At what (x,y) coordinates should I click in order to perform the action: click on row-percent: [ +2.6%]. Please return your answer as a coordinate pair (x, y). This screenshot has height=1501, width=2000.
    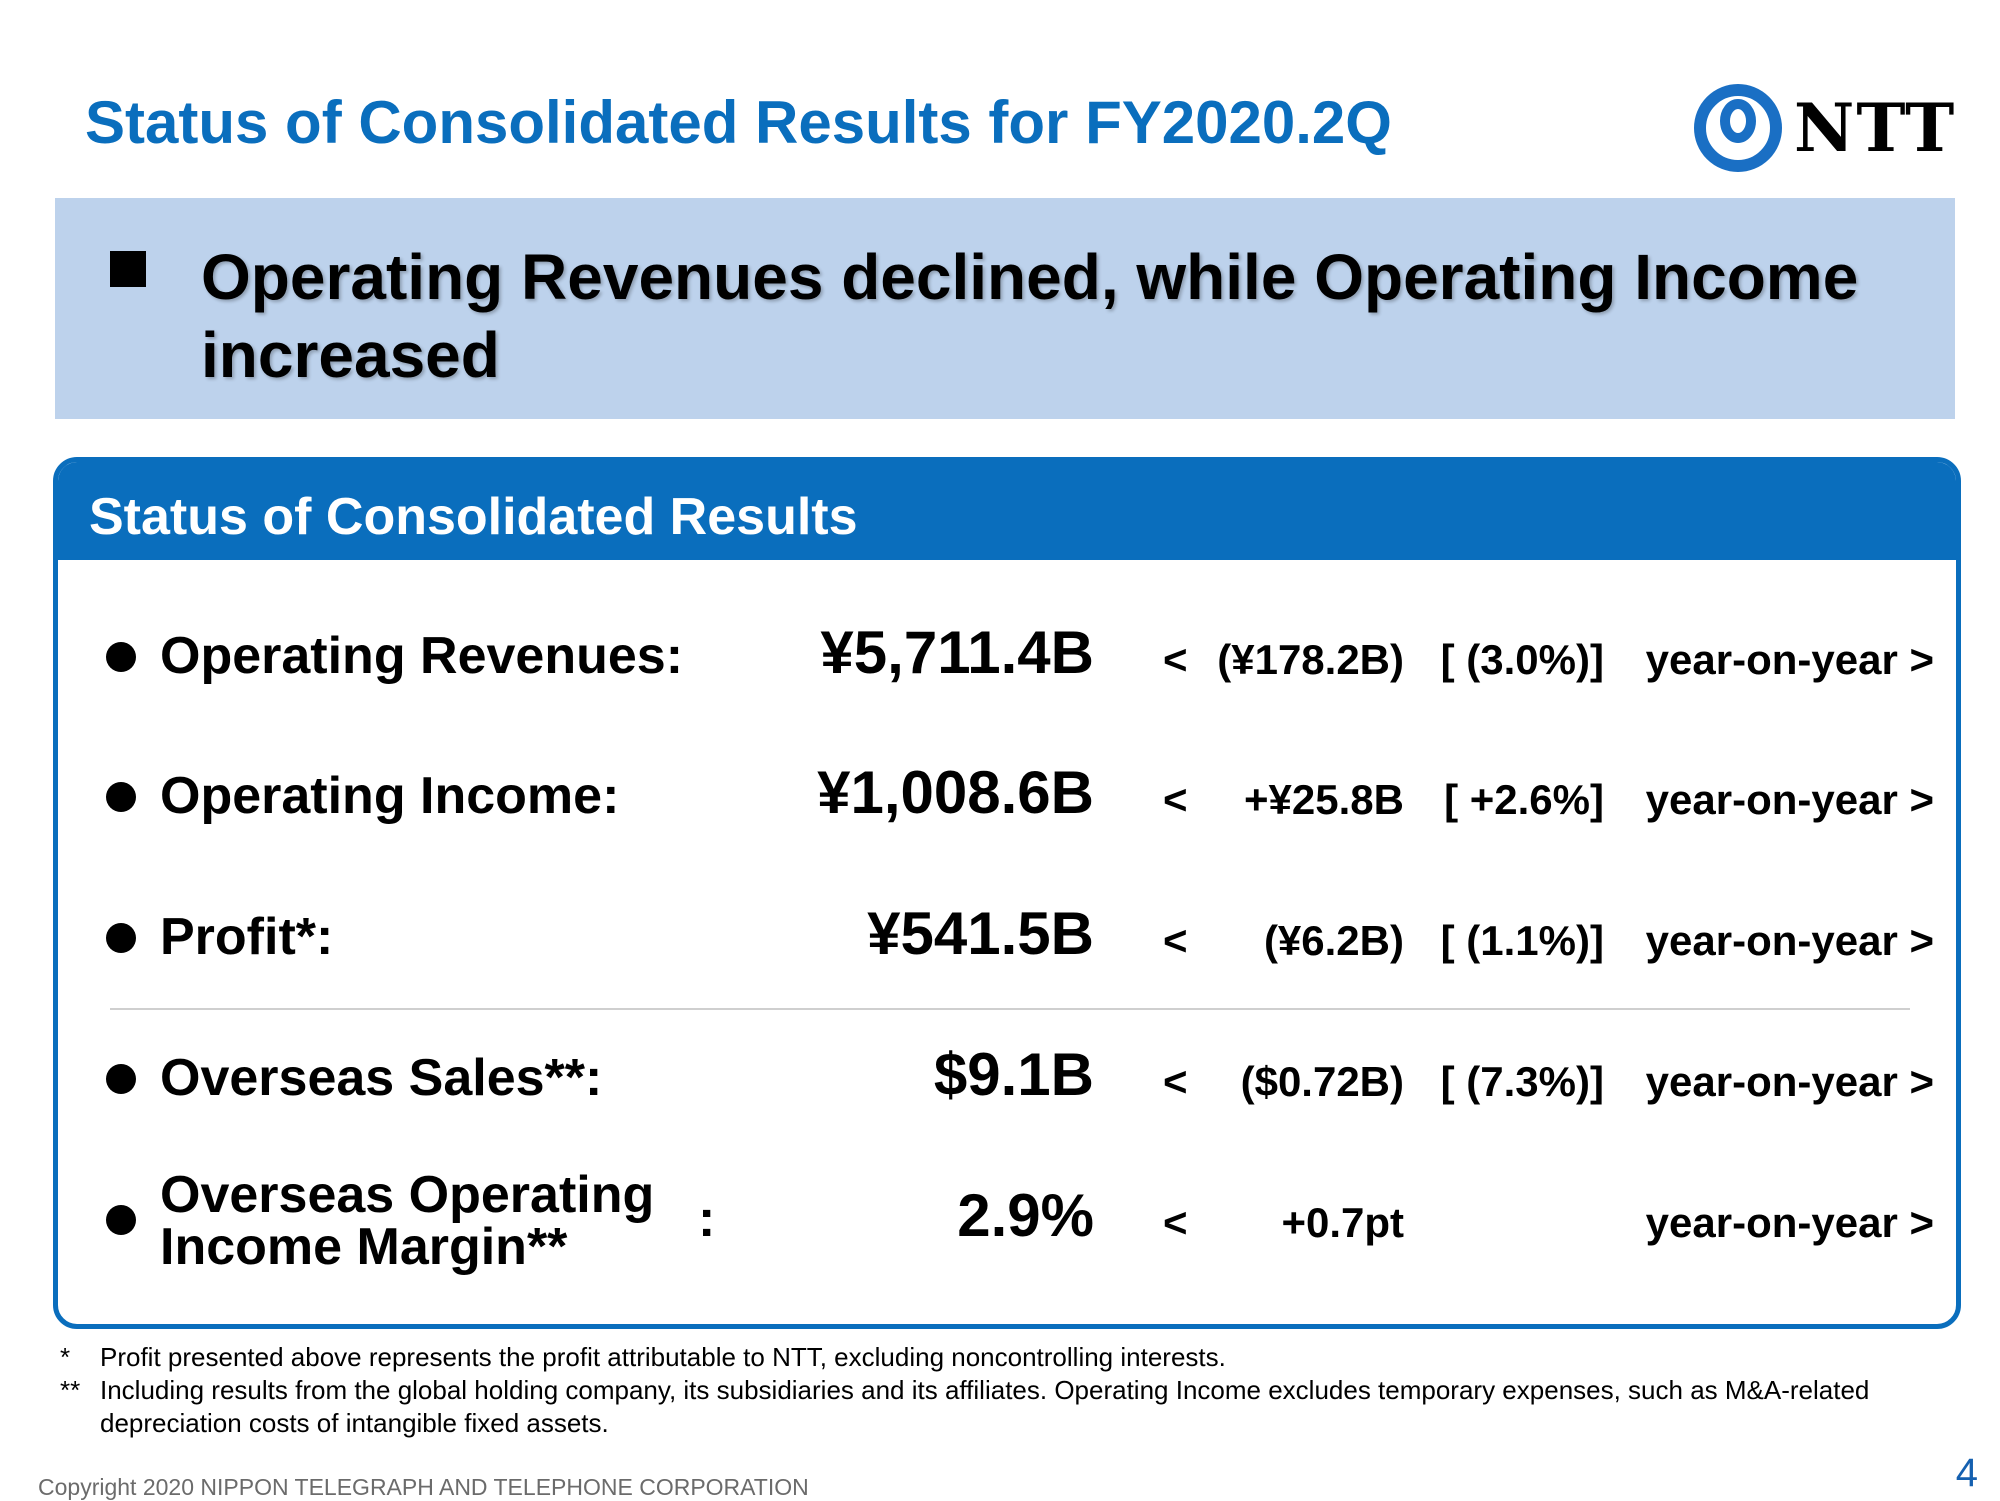
    Looking at the image, I should click on (1524, 799).